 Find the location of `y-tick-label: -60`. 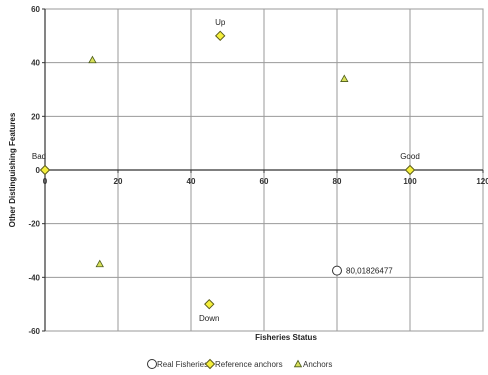

y-tick-label: -60 is located at coordinates (34, 331).